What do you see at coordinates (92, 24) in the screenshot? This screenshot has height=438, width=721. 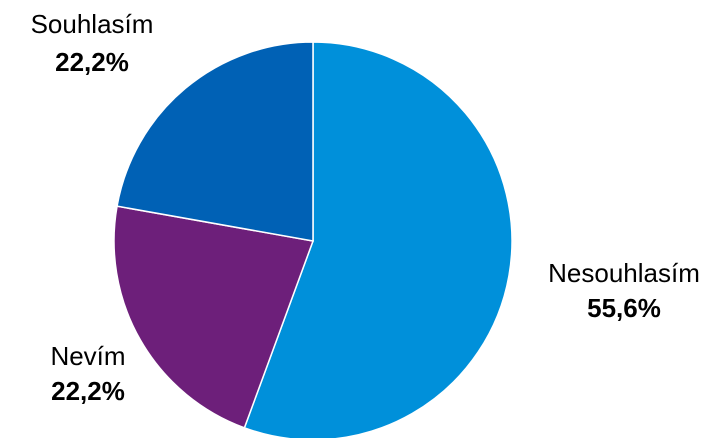 I see `slice-name-souhlasim: Souhlasím` at bounding box center [92, 24].